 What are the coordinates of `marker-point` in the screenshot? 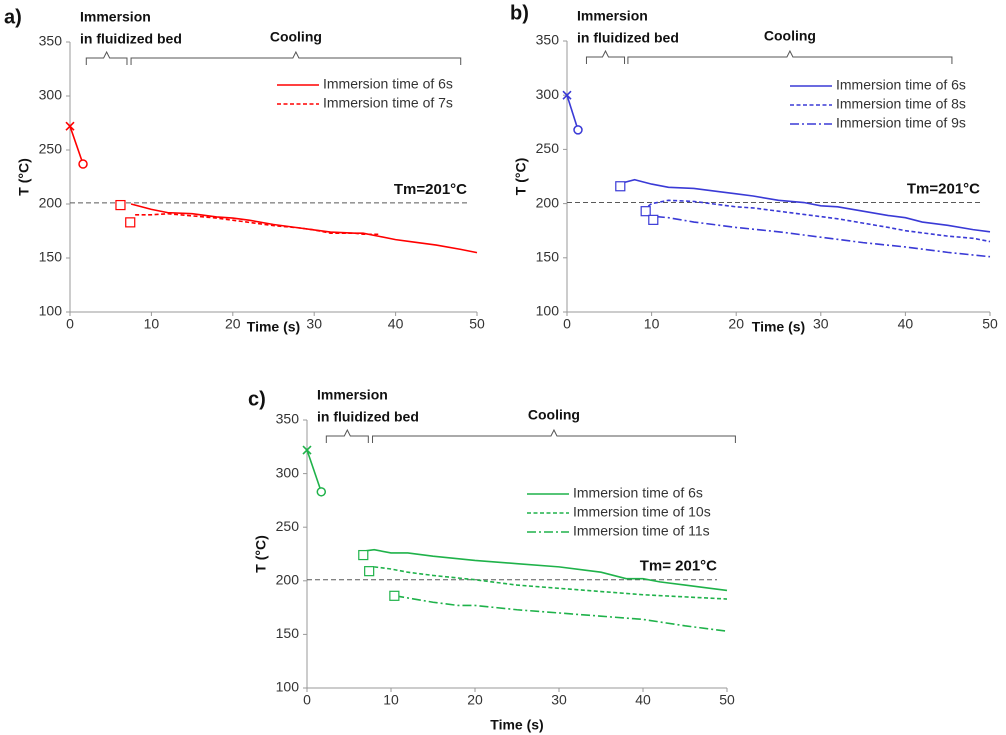 It's located at (70, 126).